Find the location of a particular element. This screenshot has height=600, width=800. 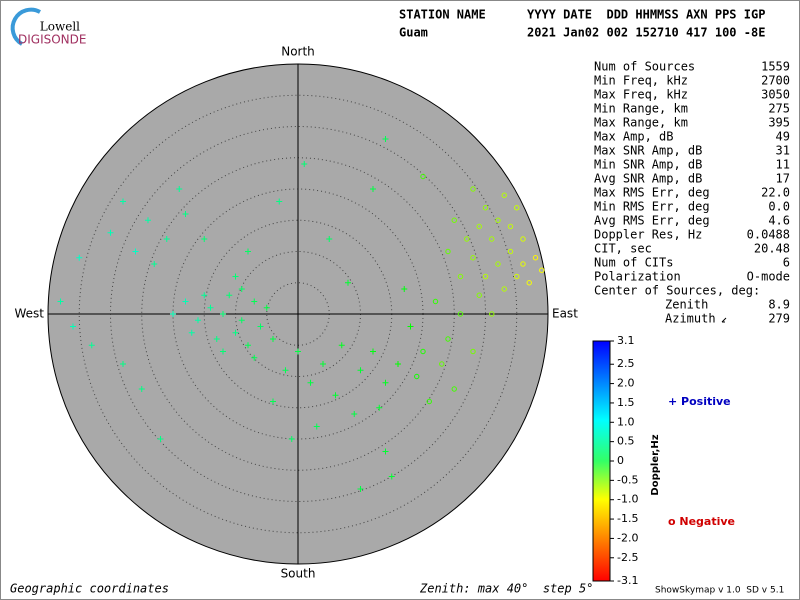

stat-value: 6 is located at coordinates (786, 263).